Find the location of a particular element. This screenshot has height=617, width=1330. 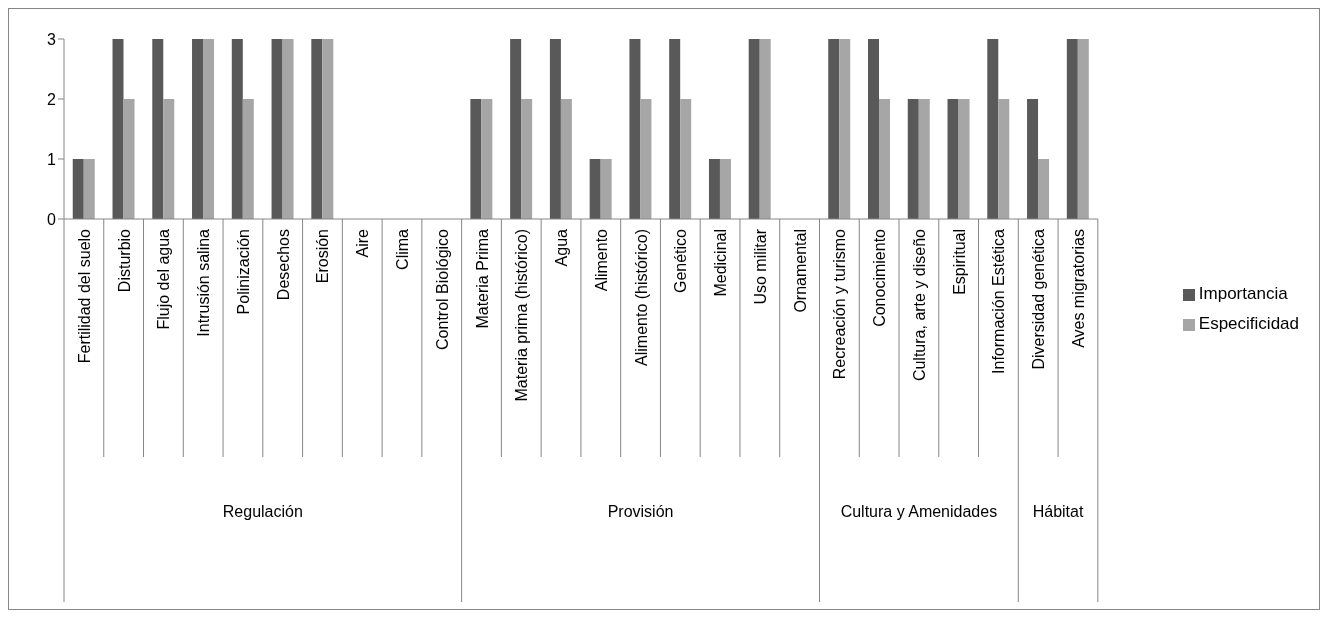

x-tick-label: Medicinal is located at coordinates (721, 263).